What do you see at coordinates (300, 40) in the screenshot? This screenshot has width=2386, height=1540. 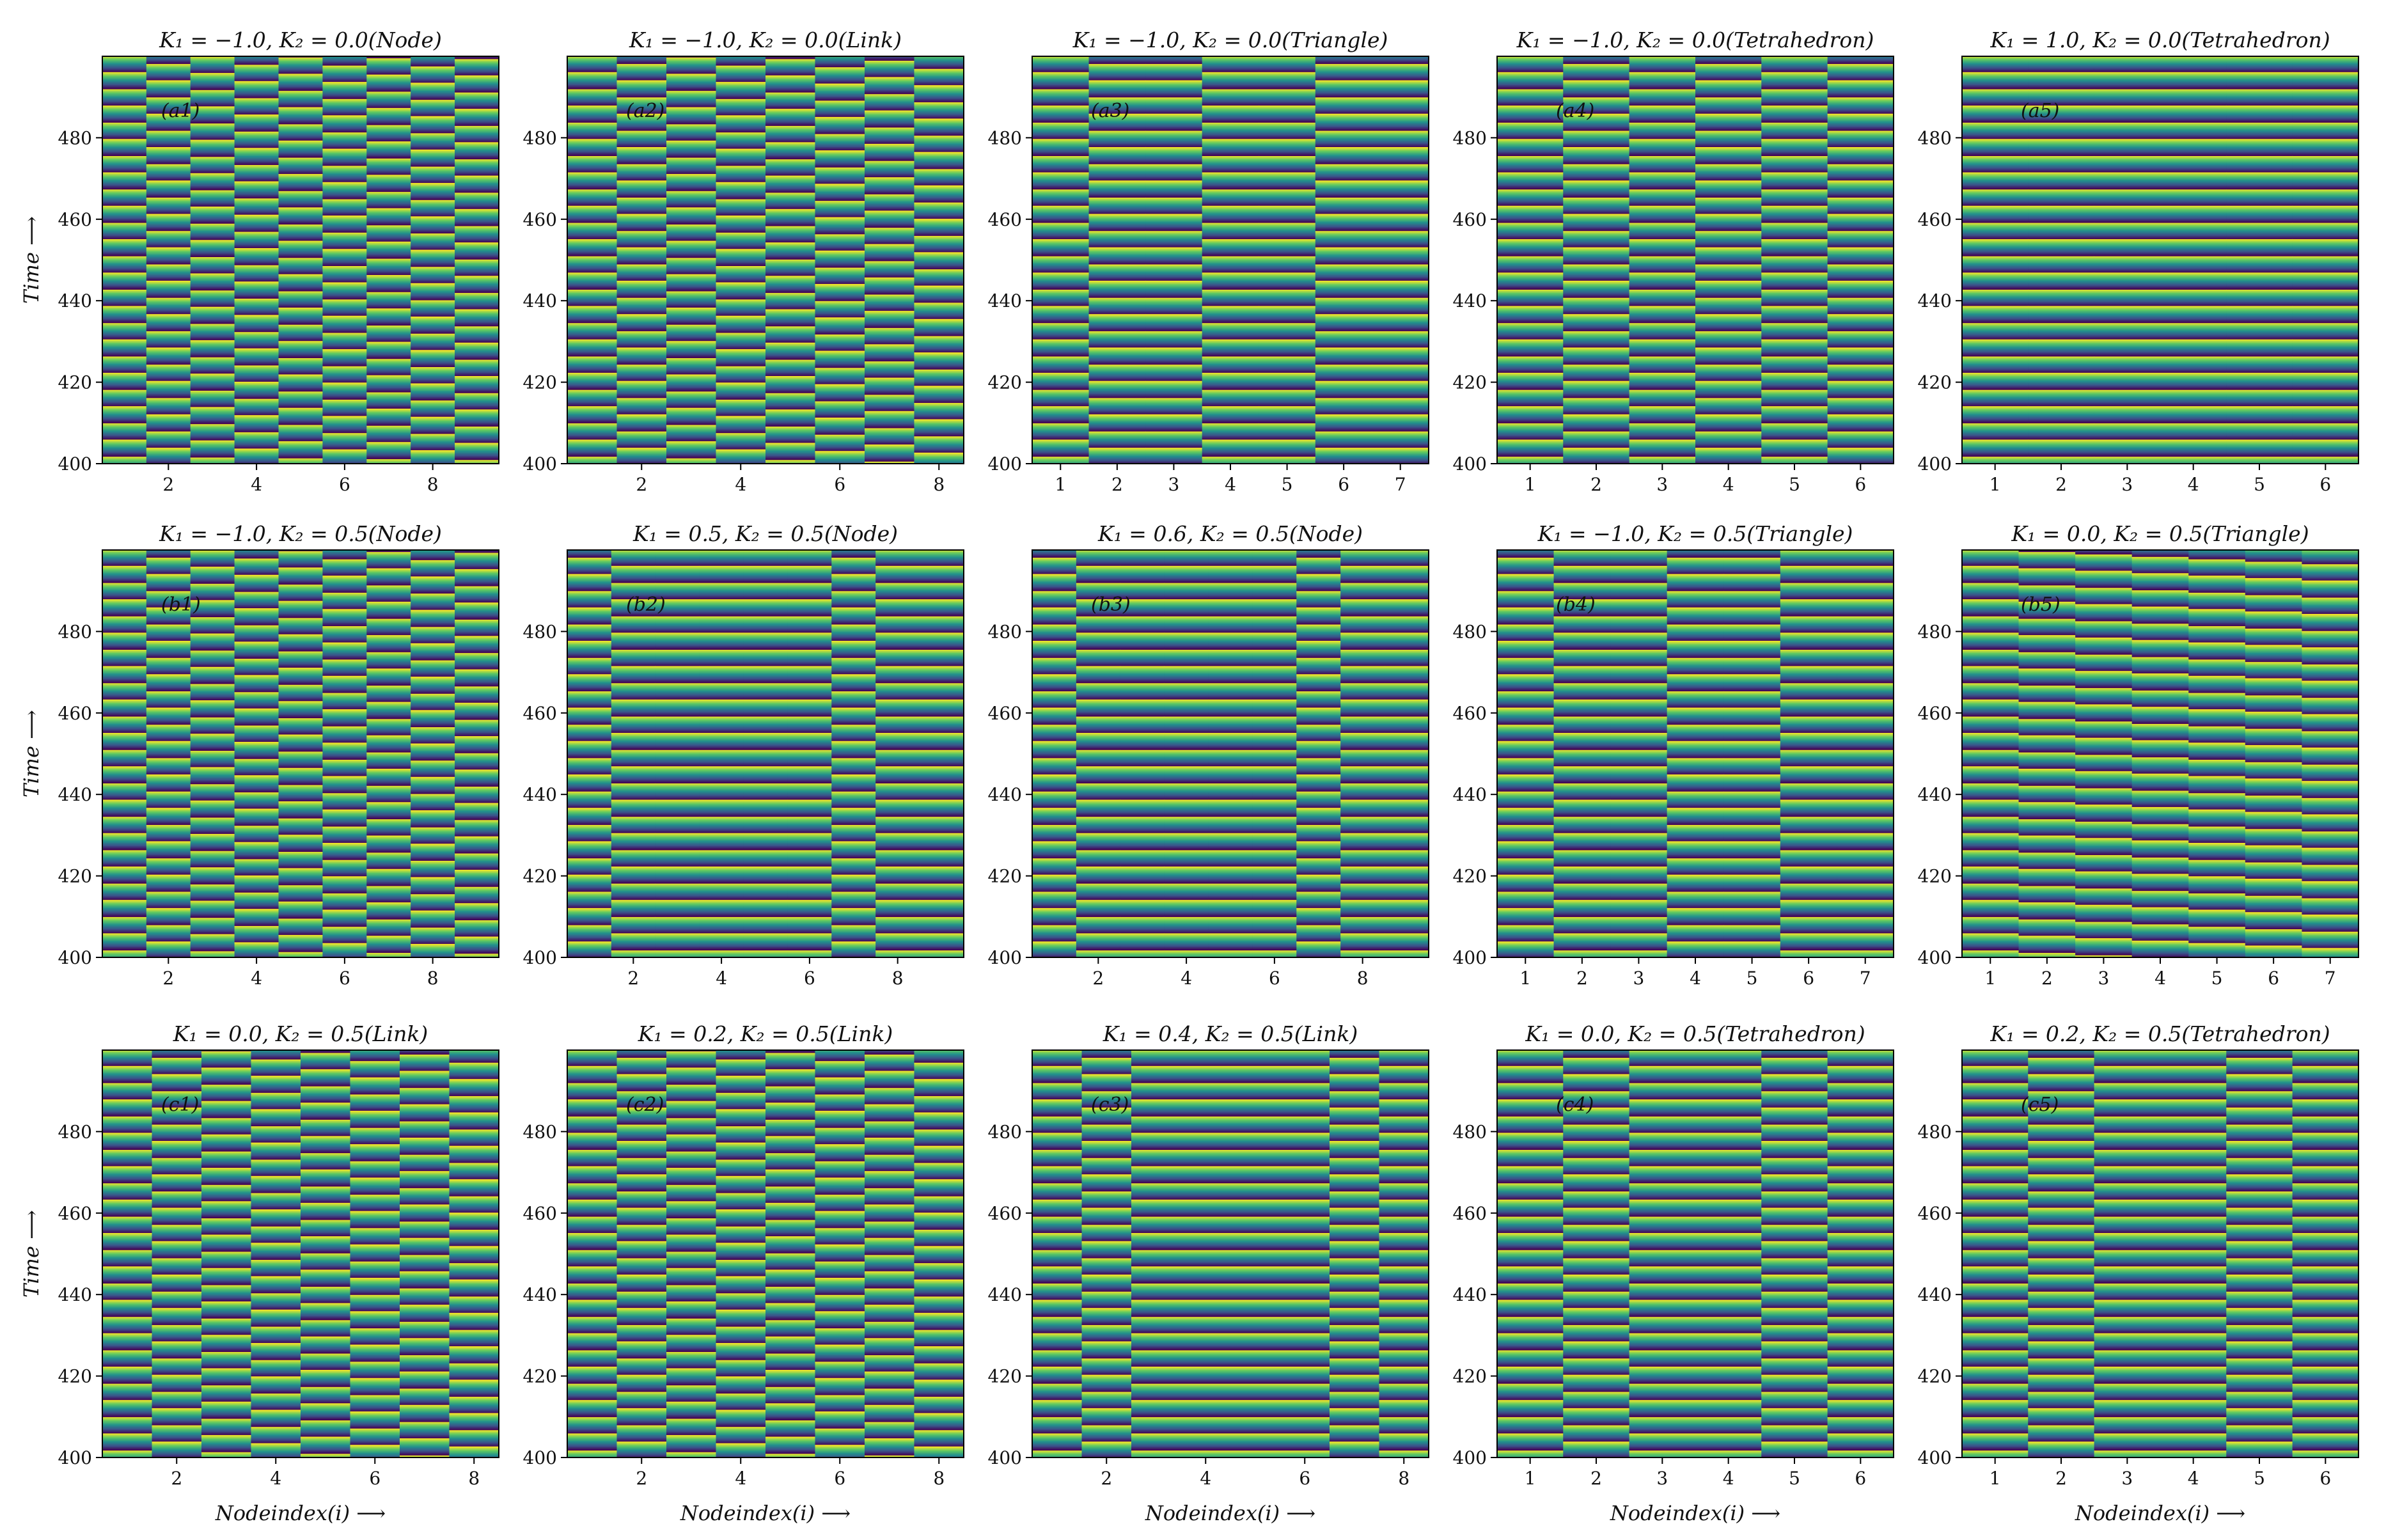 I see `panel-title: K₁ = −1.0, K₂ = 0.0(Node)` at bounding box center [300, 40].